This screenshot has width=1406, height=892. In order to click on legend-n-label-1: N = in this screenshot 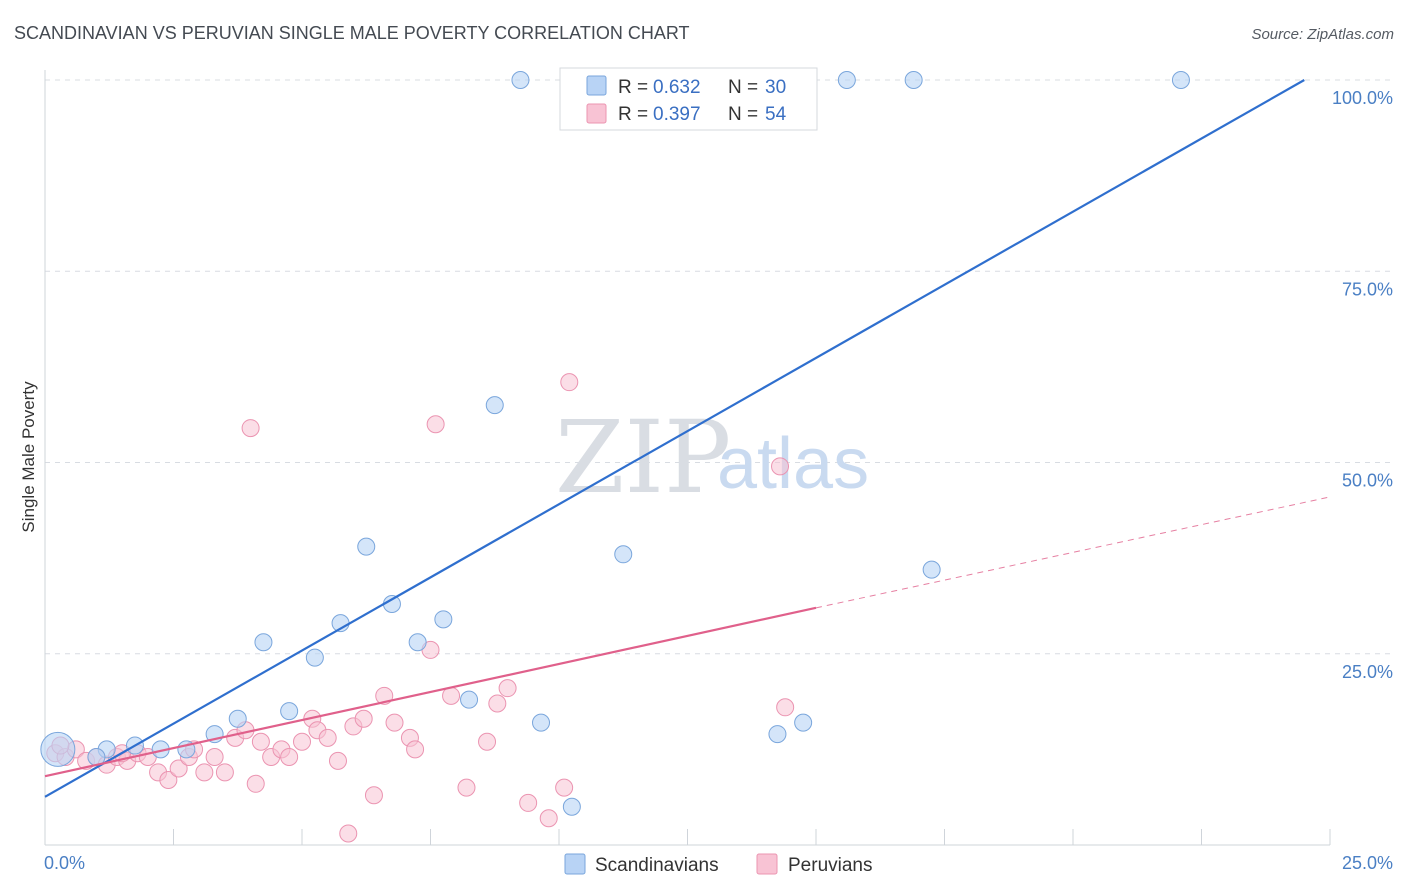, I will do `click(743, 114)`.